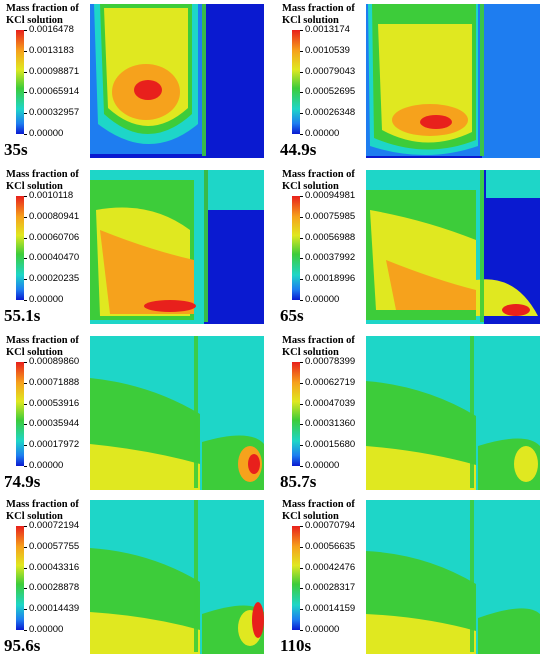  I want to click on tick-label: 0.0013183, so click(51, 50).